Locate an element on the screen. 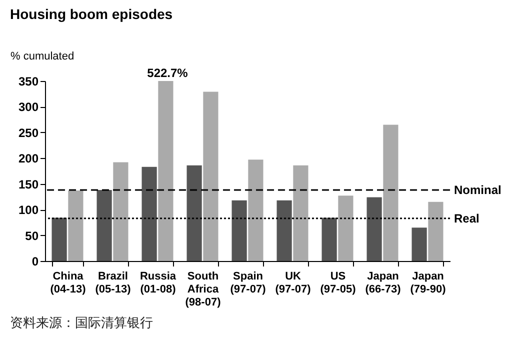  y-tick-label: 200 is located at coordinates (28, 159).